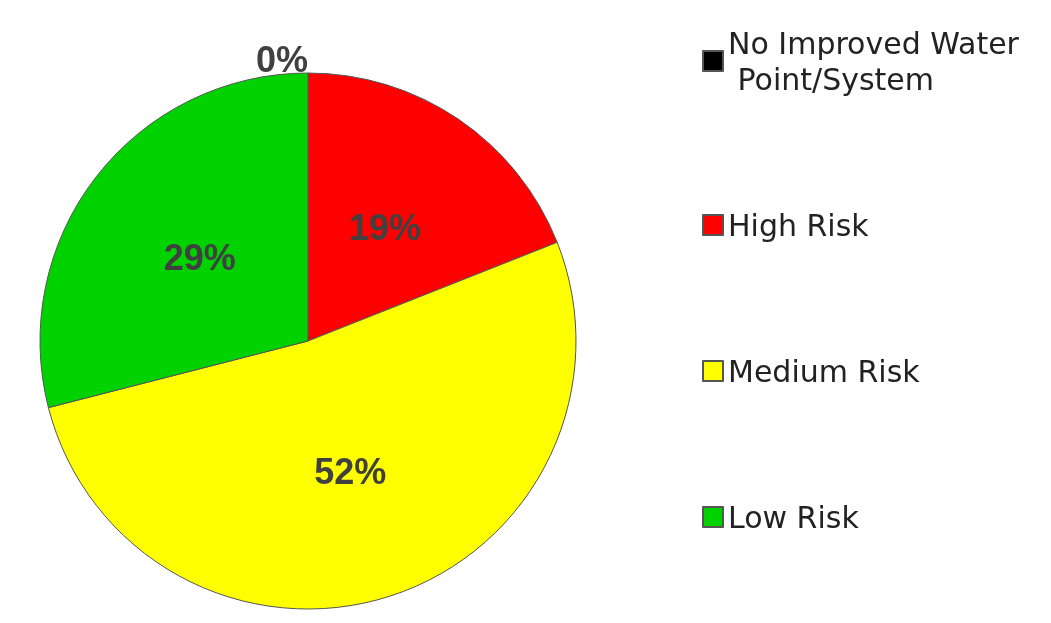 The width and height of the screenshot is (1051, 623). I want to click on legend-label: High Risk, so click(799, 225).